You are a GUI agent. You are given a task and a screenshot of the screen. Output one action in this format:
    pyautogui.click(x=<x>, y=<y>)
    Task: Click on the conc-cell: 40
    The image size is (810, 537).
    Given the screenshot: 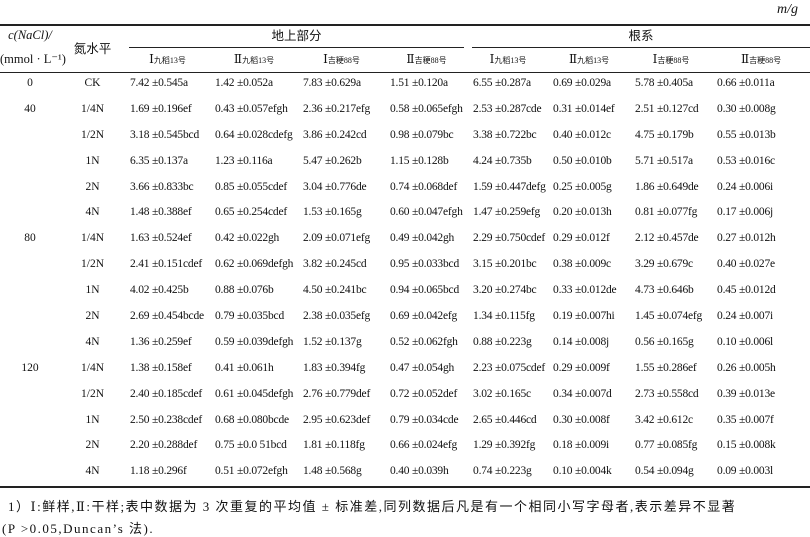 What is the action you would take?
    pyautogui.click(x=30, y=108)
    